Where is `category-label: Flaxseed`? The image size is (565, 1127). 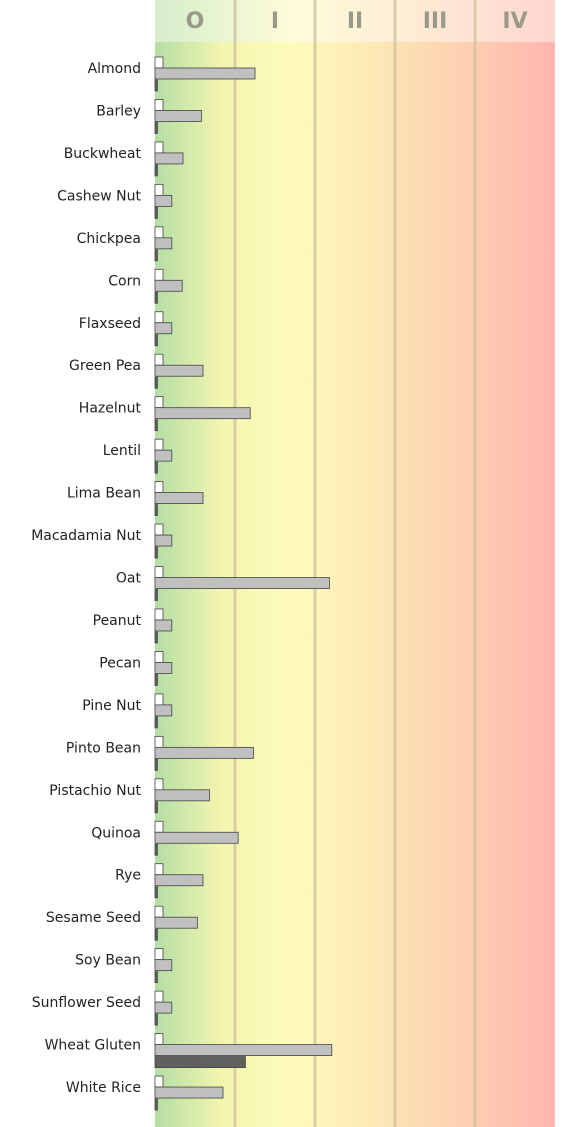
category-label: Flaxseed is located at coordinates (110, 324).